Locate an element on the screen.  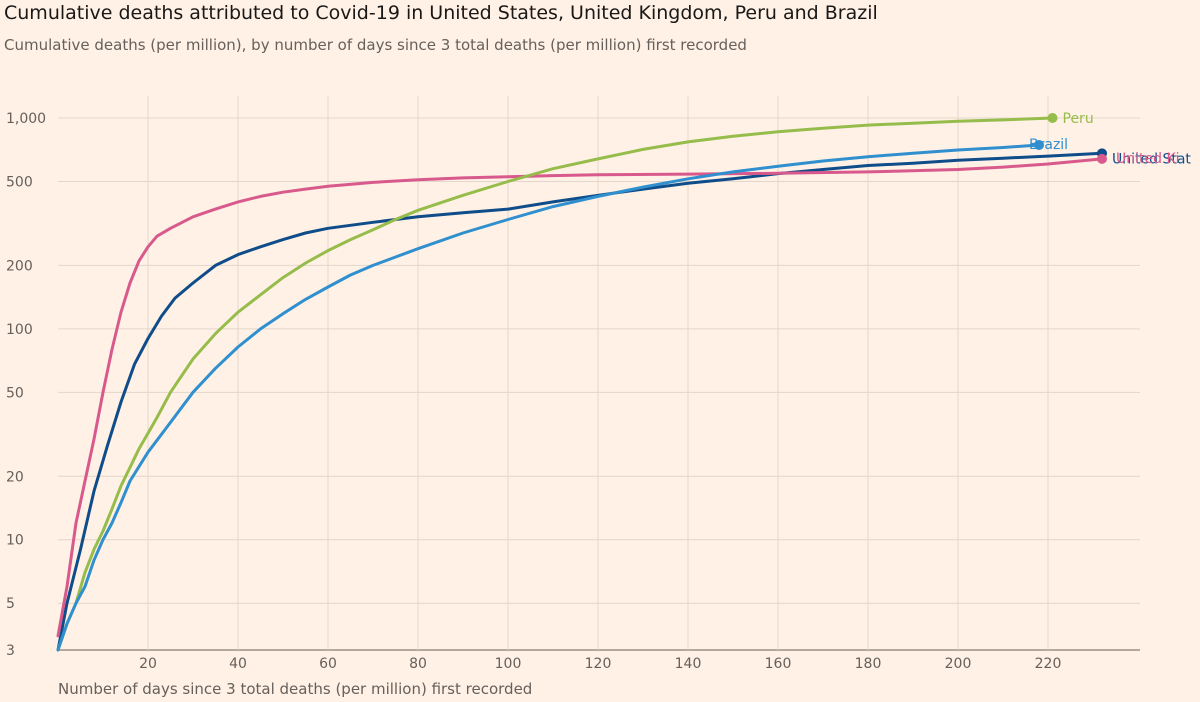
x-tick-label: 120 is located at coordinates (598, 664).